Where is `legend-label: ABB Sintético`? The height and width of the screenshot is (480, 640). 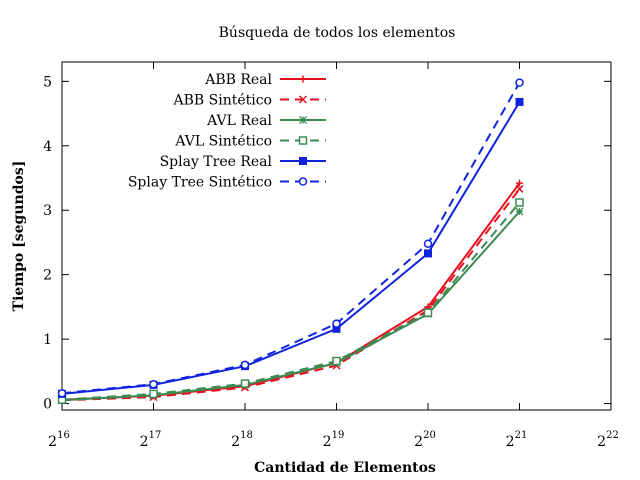
legend-label: ABB Sintético is located at coordinates (222, 101).